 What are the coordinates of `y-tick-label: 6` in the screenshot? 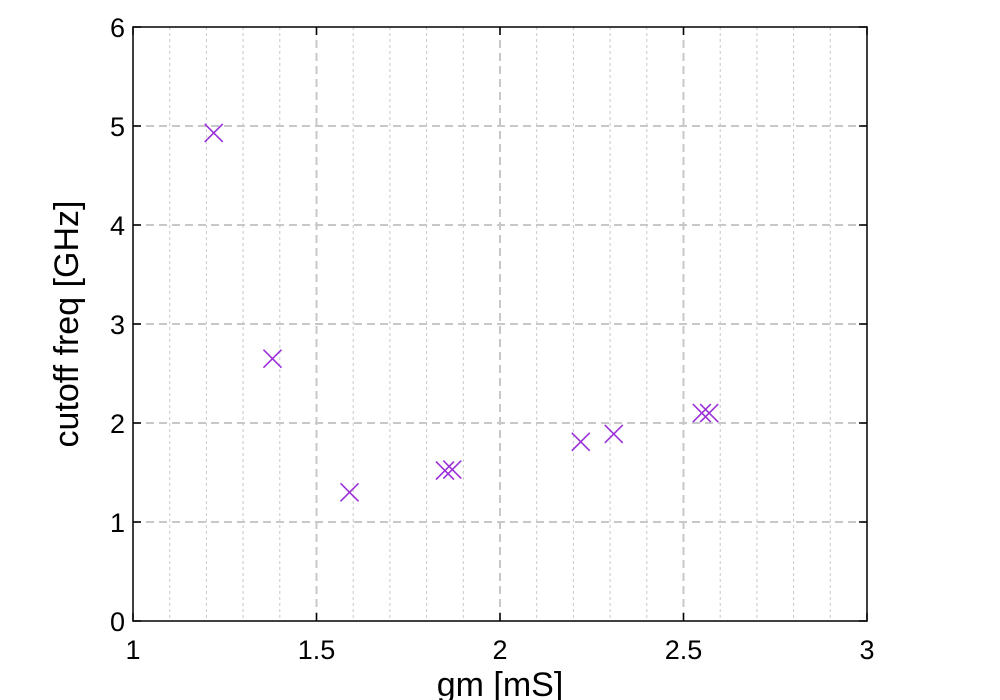 It's located at (117, 28).